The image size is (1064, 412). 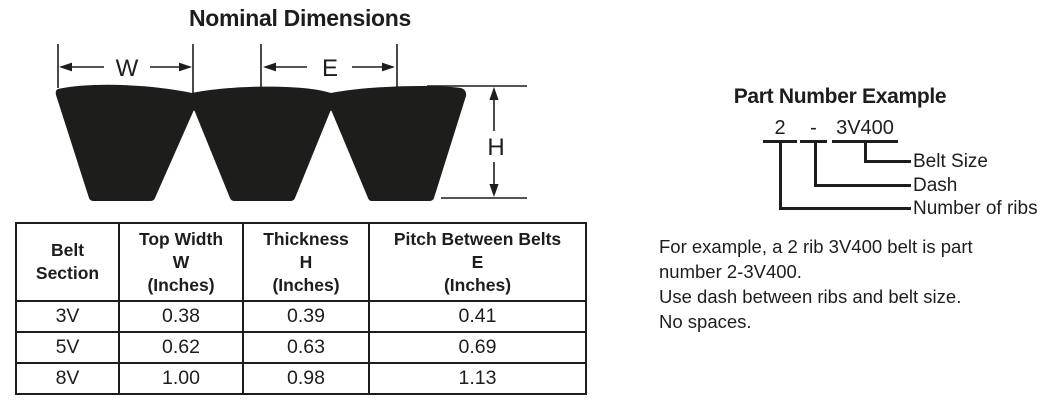 What do you see at coordinates (887, 153) in the screenshot?
I see `callout-line-belt-size` at bounding box center [887, 153].